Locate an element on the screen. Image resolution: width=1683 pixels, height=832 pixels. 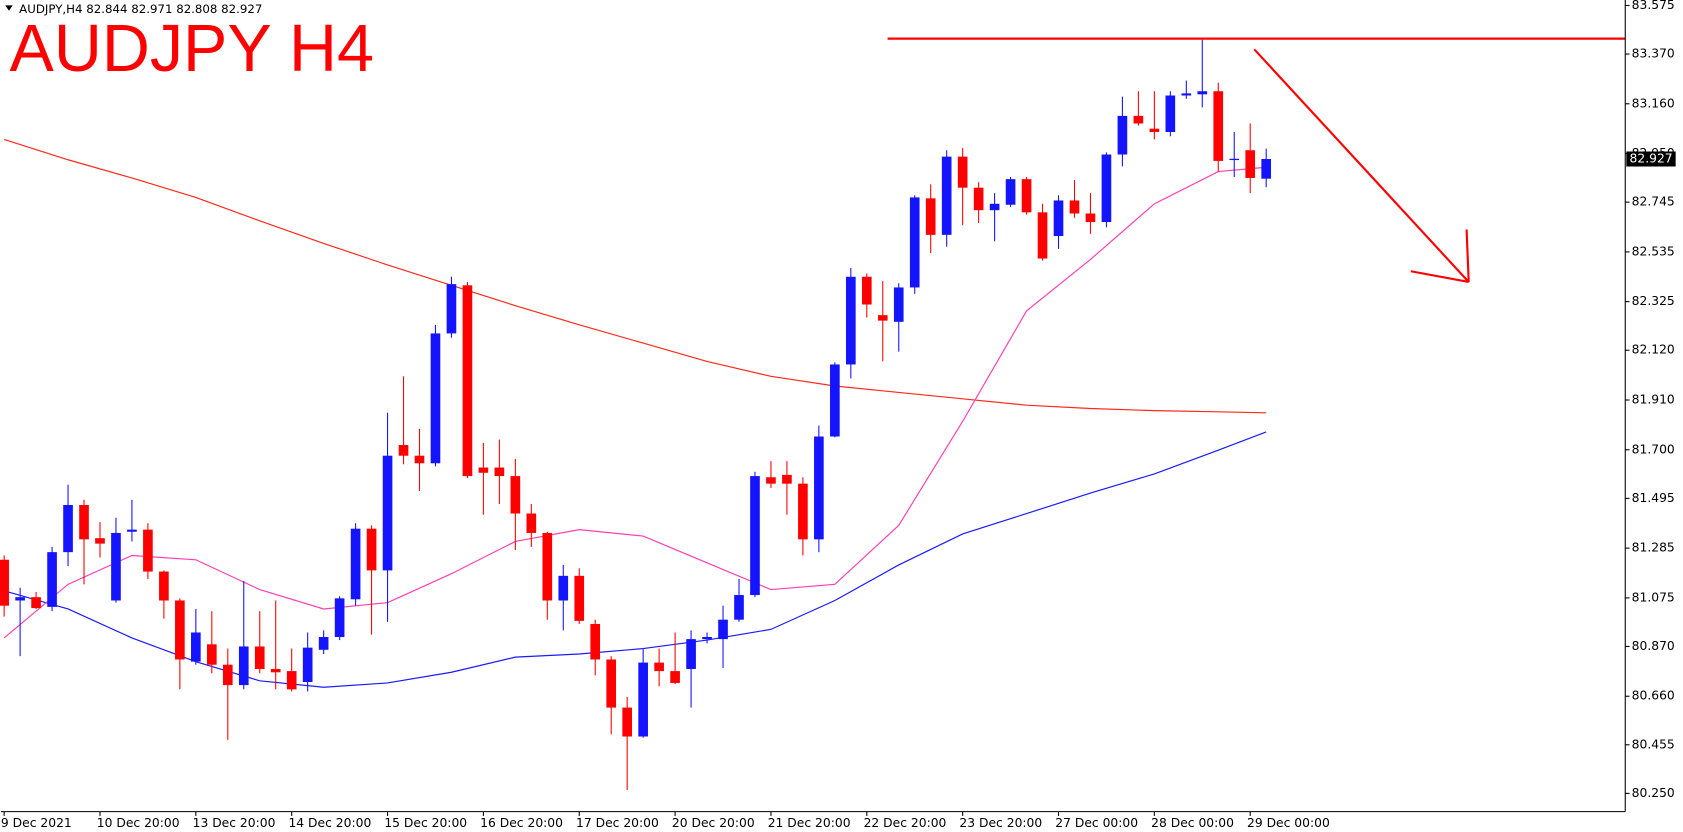
x-tick-label: 21 Dec 20:00 is located at coordinates (809, 823).